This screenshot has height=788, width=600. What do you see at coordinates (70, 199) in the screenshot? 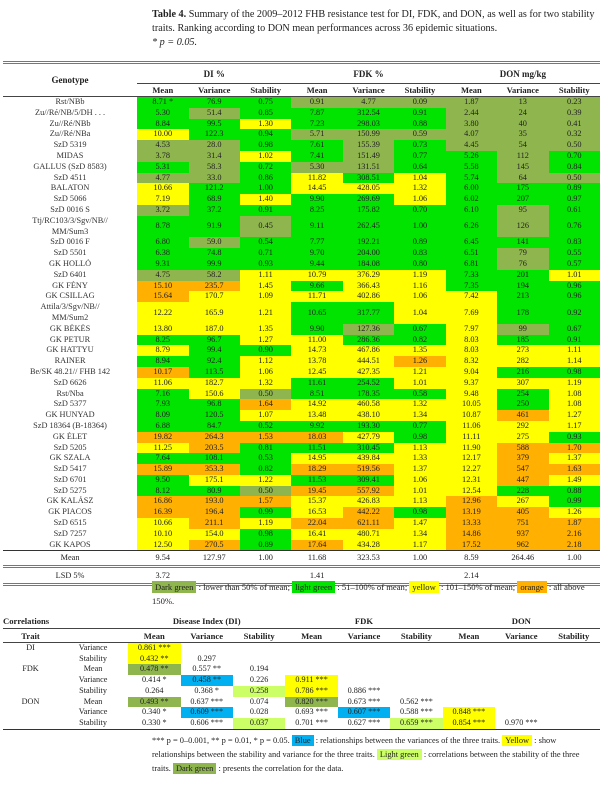
I see `genotype-cell: SzD 5066` at bounding box center [70, 199].